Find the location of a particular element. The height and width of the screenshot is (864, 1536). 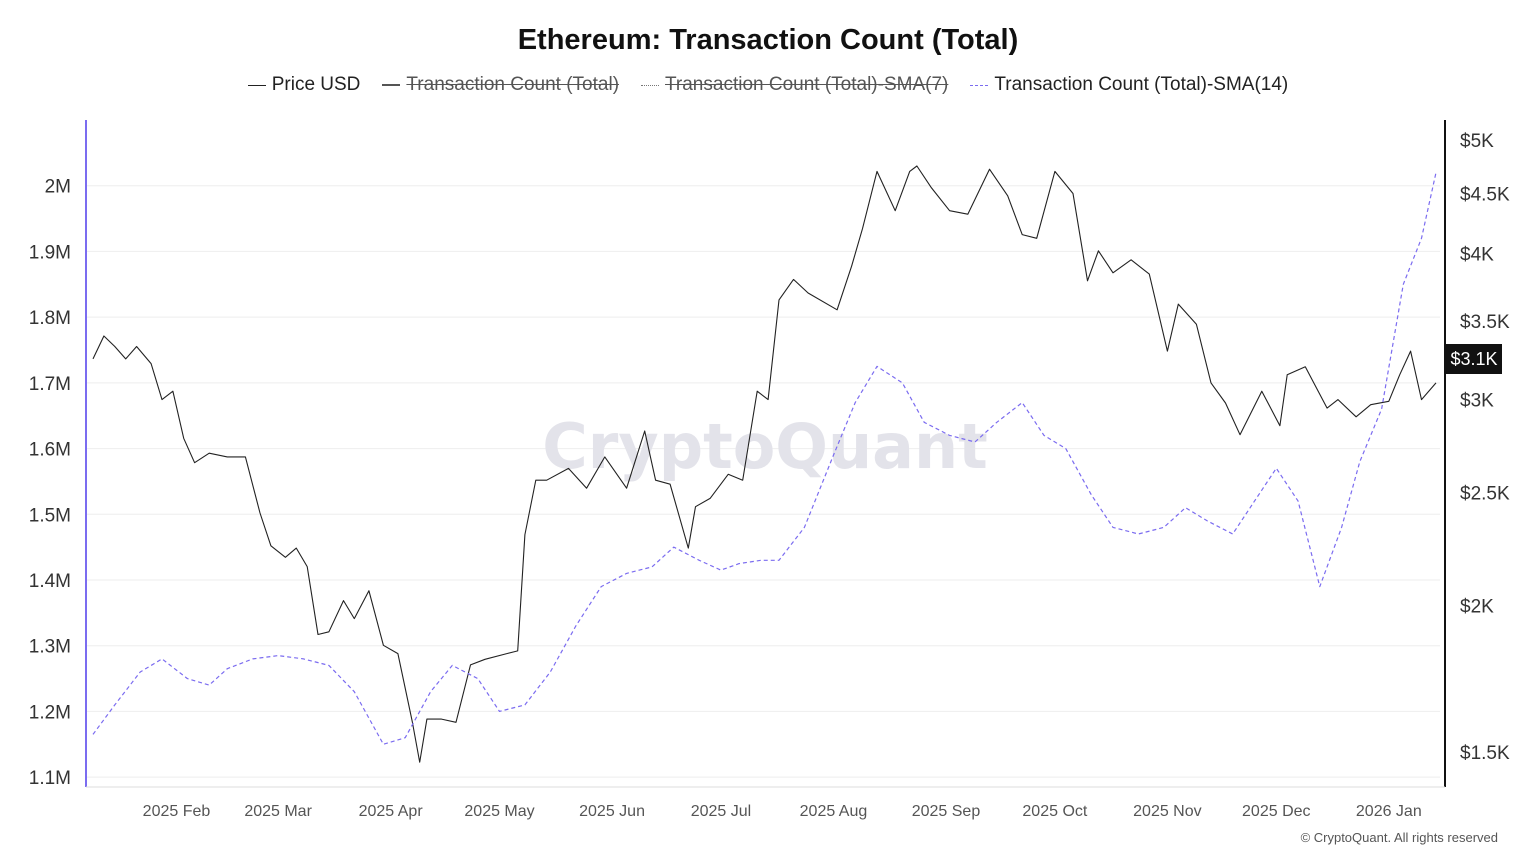

x-tick-label: 2025 Feb is located at coordinates (177, 811).